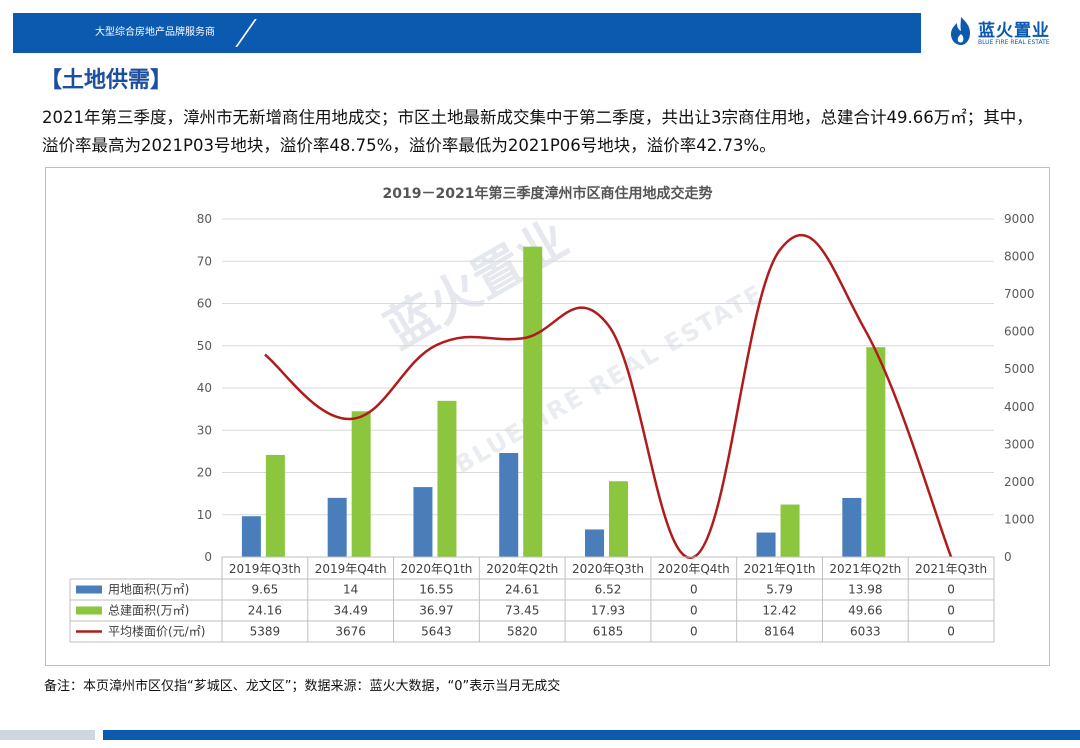 Image resolution: width=1080 pixels, height=748 pixels. I want to click on right-axis-tick-label: 4000, so click(1019, 407).